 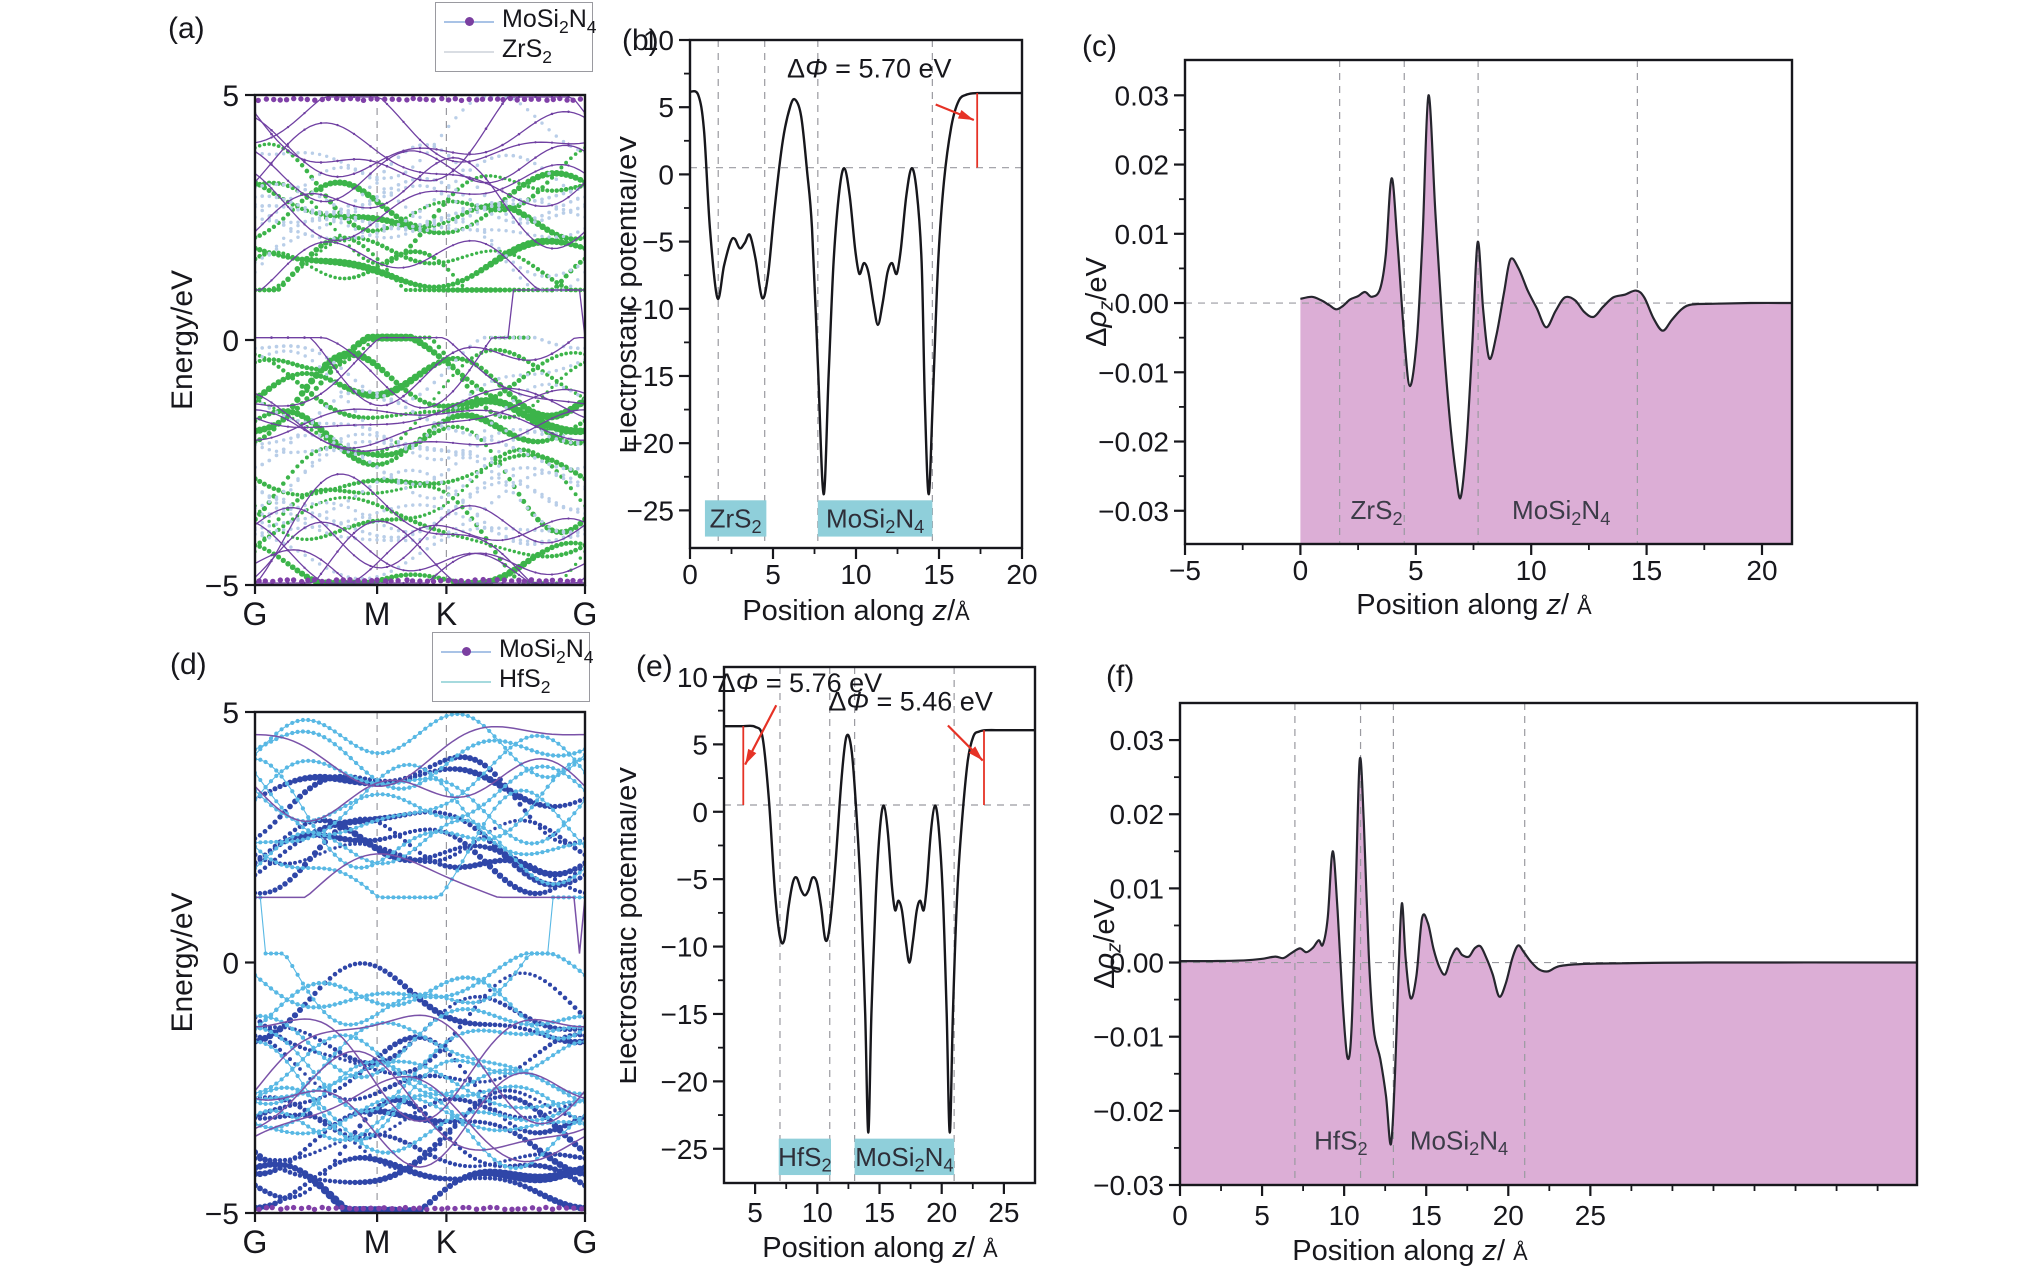 I want to click on panel-label-f: (f), so click(x=1120, y=676).